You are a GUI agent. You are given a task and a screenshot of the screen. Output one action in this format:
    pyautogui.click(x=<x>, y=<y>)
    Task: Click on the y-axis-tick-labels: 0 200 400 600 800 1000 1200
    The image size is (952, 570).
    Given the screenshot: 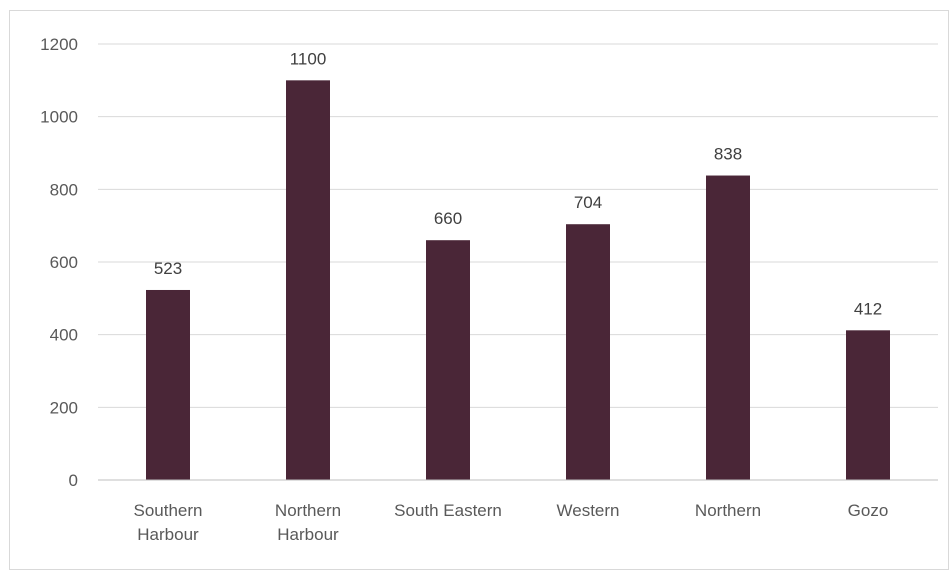 What is the action you would take?
    pyautogui.click(x=59, y=262)
    